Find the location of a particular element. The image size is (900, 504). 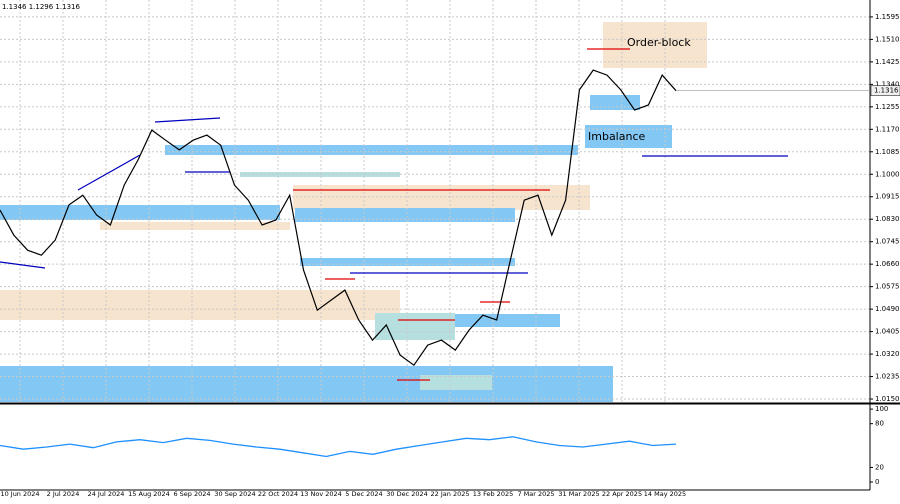

x-tick-label: 6 Sep 2024 is located at coordinates (191, 494).